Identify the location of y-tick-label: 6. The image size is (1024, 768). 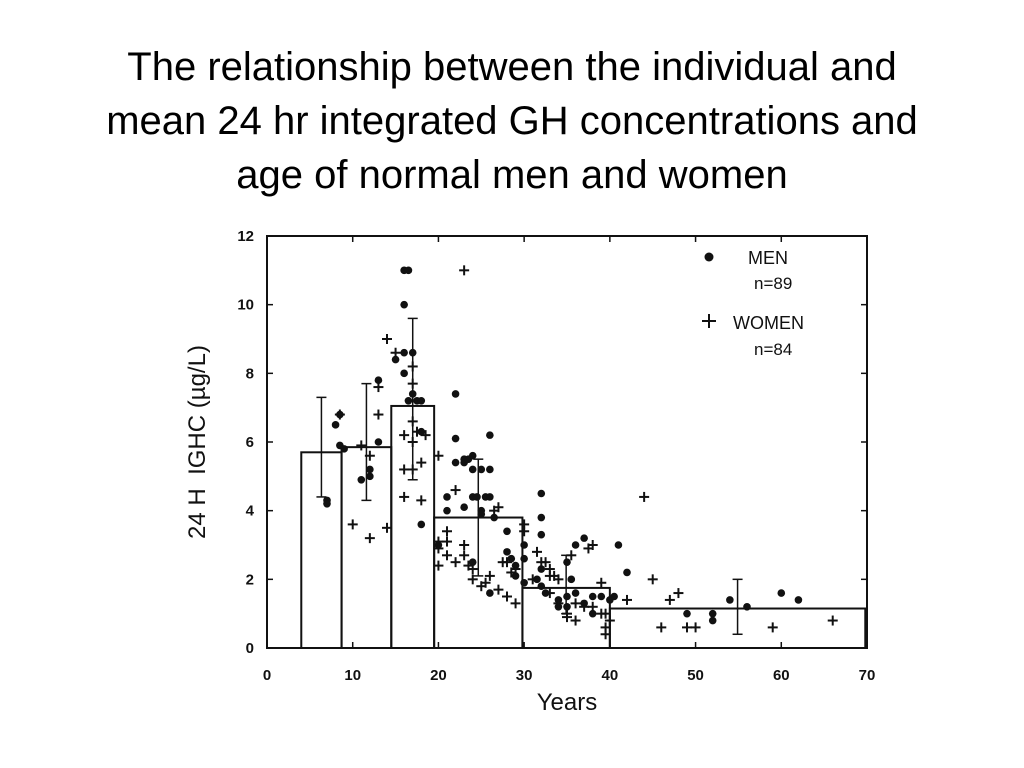
(250, 442).